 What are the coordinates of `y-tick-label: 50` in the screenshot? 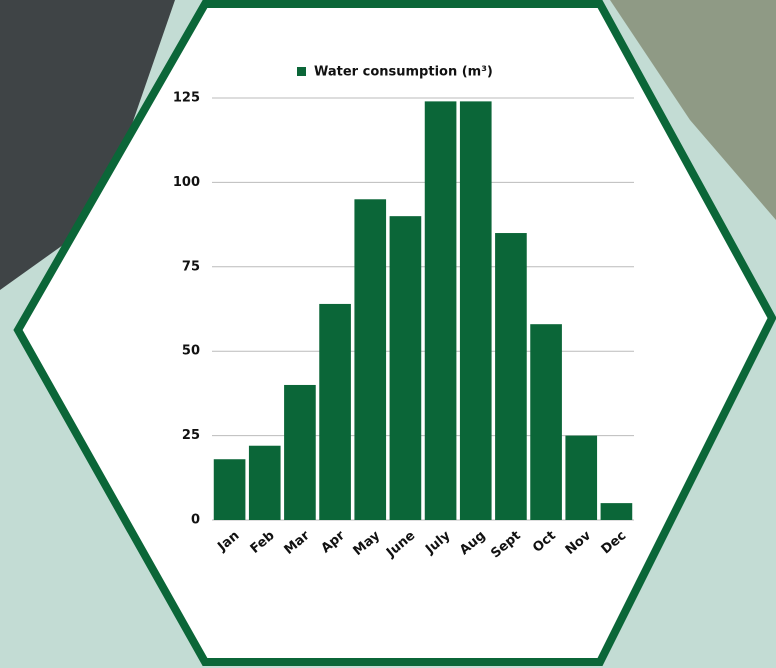 It's located at (191, 351).